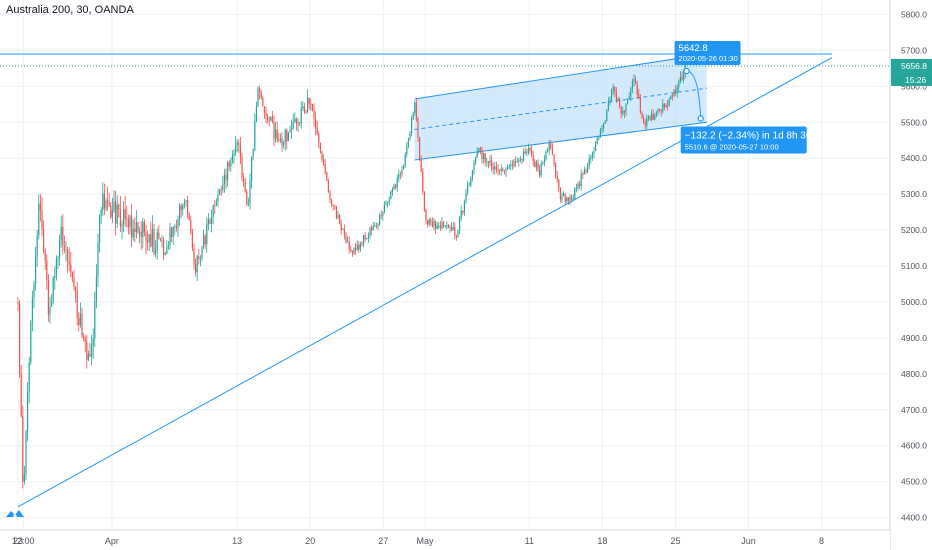  I want to click on price-axis-bg, so click(911, 275).